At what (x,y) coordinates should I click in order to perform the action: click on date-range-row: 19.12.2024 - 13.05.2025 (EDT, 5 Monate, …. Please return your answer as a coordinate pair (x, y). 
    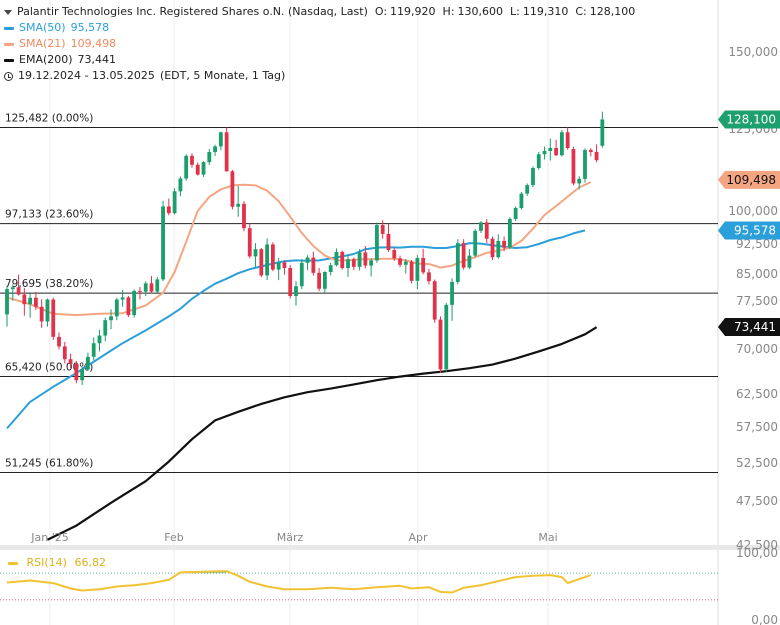
    Looking at the image, I should click on (319, 76).